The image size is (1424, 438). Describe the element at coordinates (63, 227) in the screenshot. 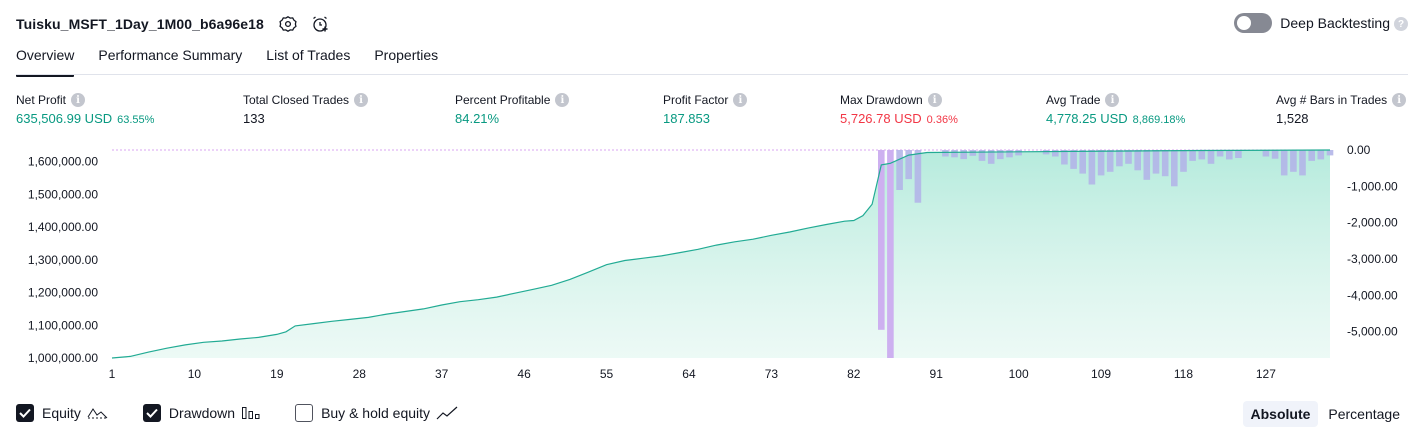

I see `left-axis-tick-label: 1,400,000.00` at that location.